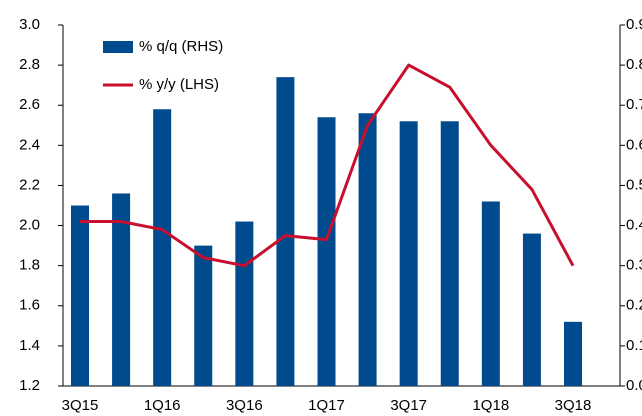 This screenshot has height=416, width=642. I want to click on y2-tick-label: 0.9, so click(634, 24).